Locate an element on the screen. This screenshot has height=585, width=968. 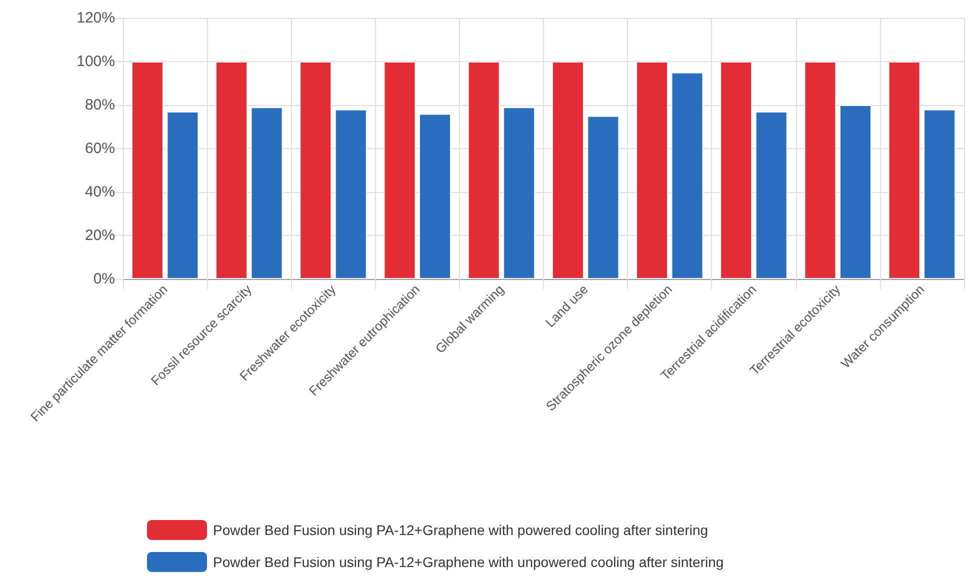
y-tick-label: 120% is located at coordinates (95, 18).